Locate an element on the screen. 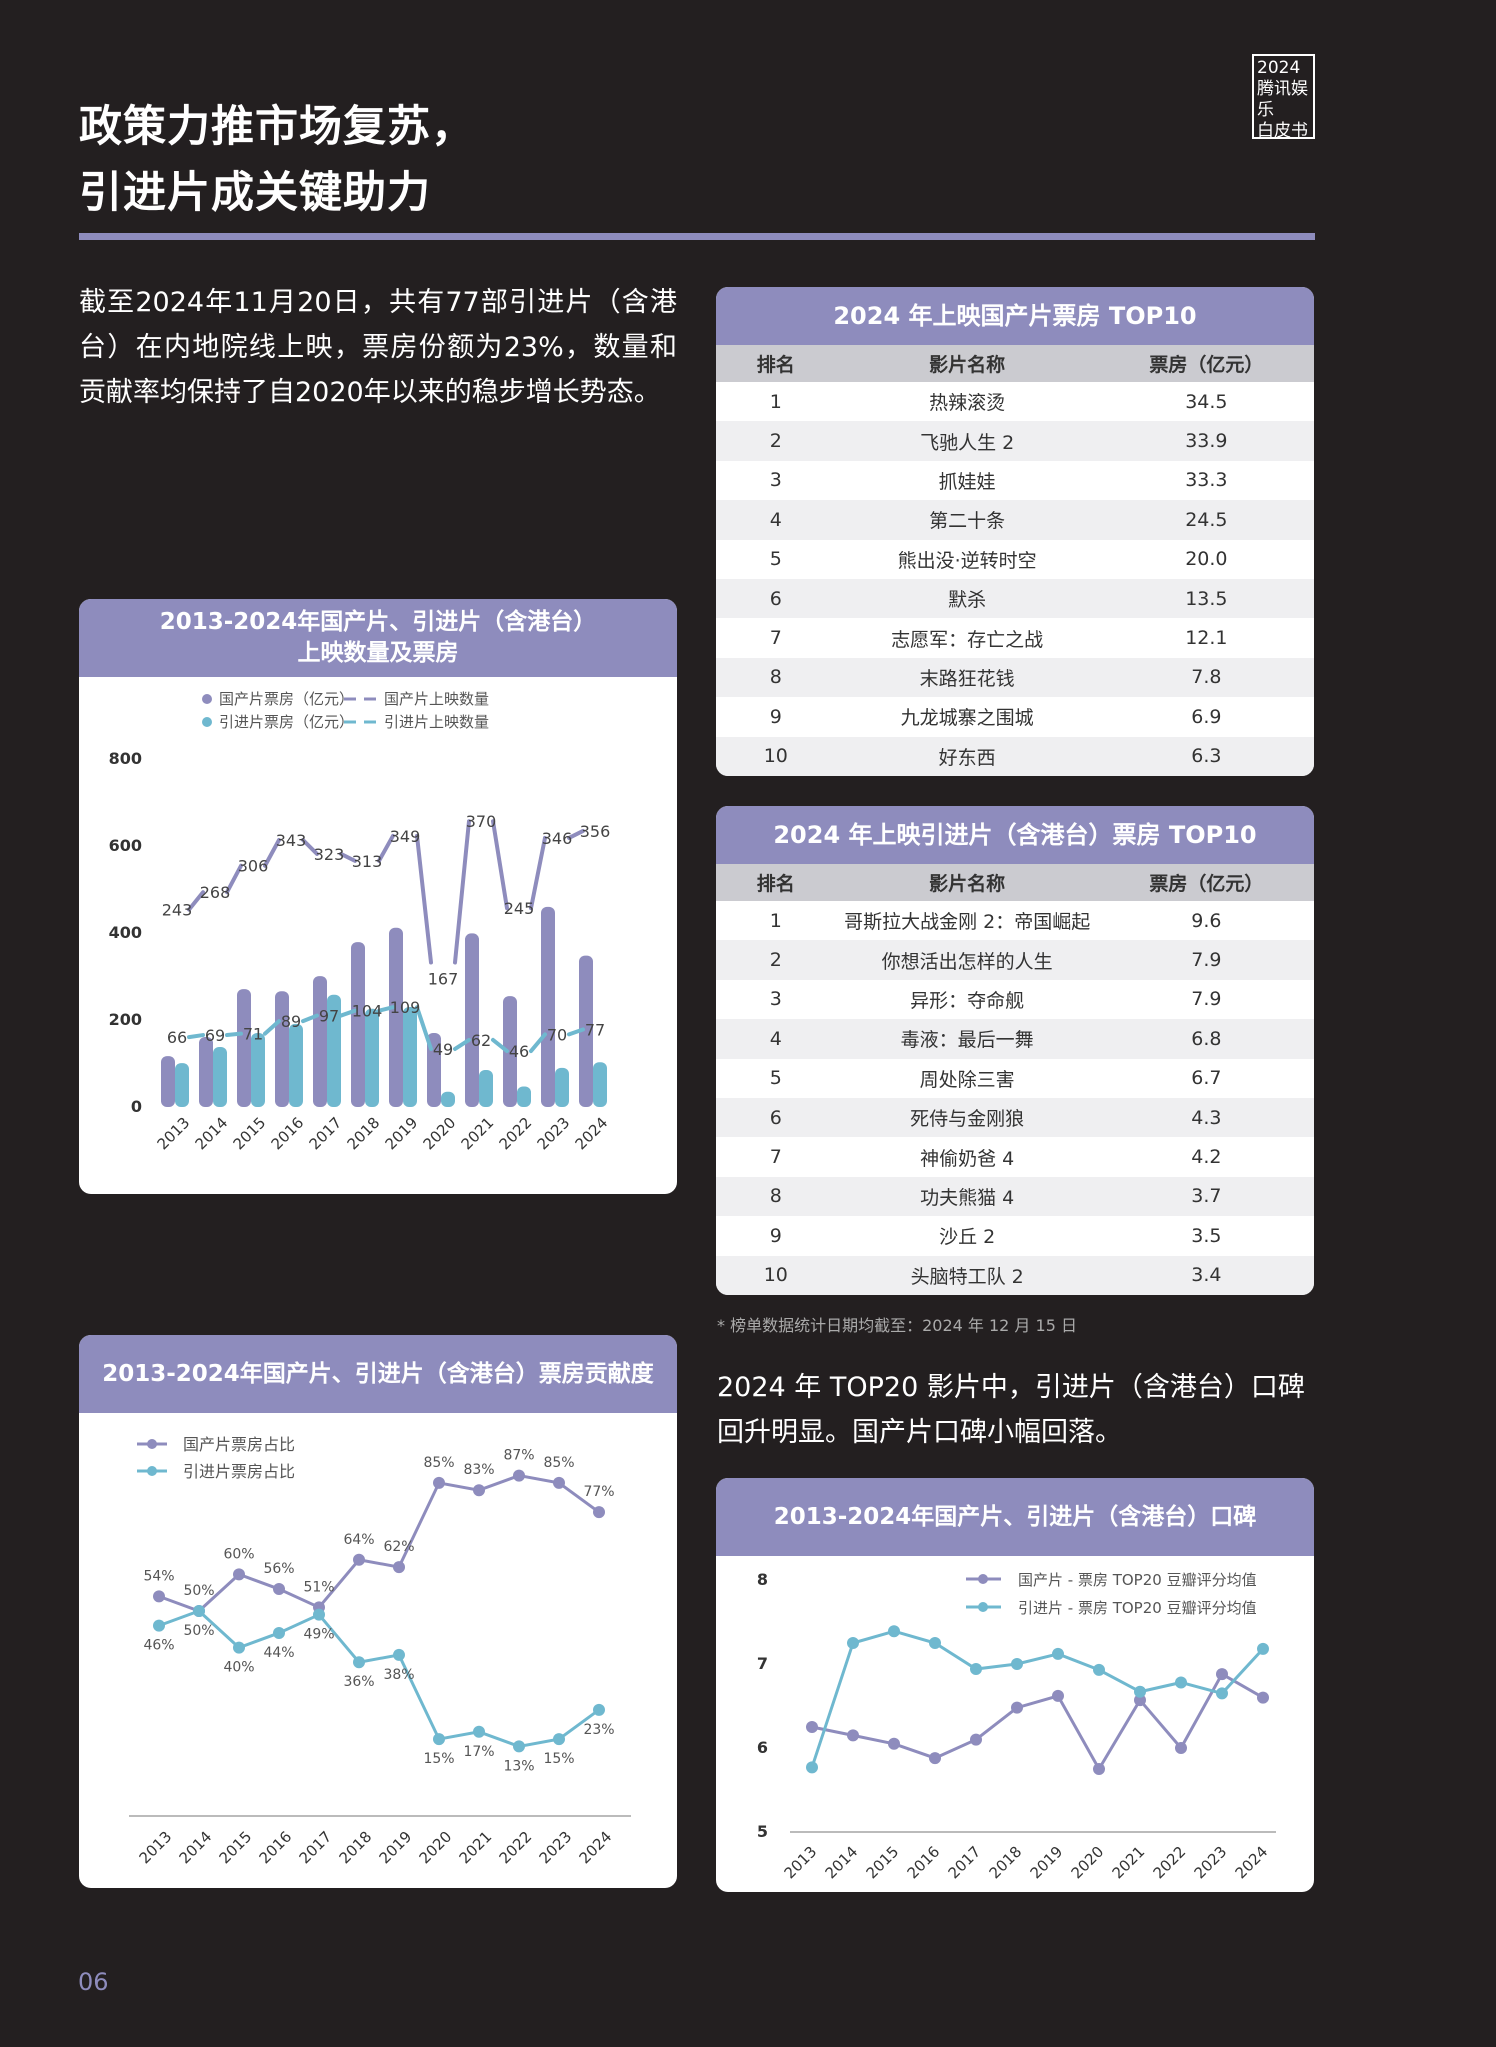  x-tick-label: 2020 is located at coordinates (1088, 1863).